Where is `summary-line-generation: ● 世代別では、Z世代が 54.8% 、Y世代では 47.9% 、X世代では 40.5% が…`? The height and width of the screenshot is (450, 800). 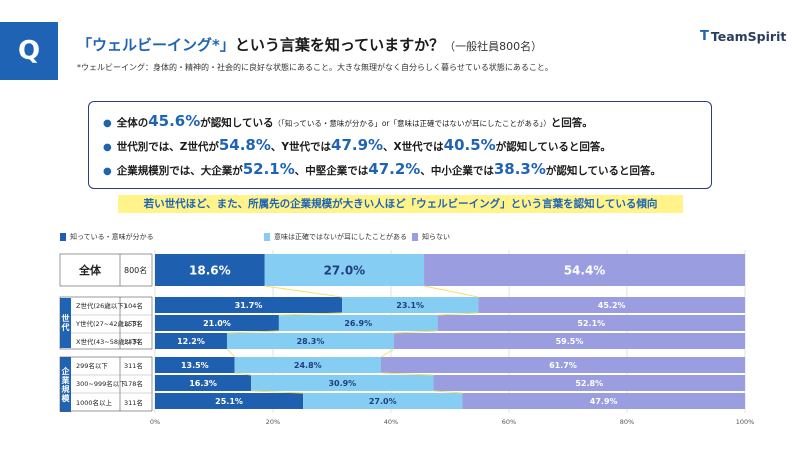 summary-line-generation: ● 世代別では、Z世代が 54.8% 、Y世代では 47.9% 、X世代では 40.5% が… is located at coordinates (402, 148).